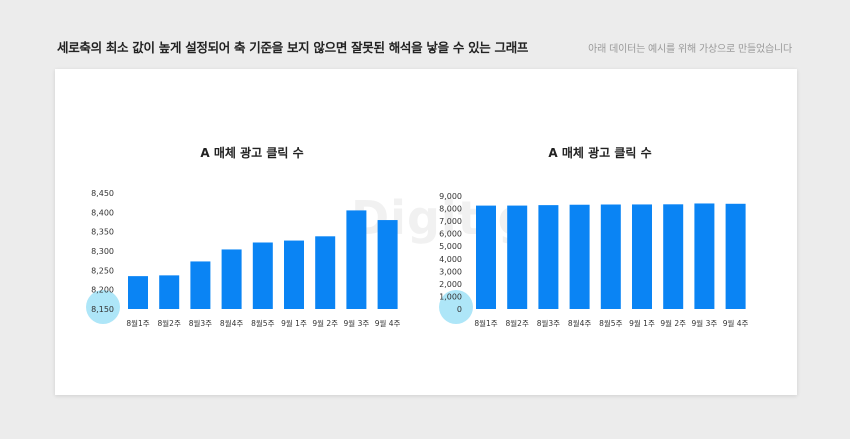 The width and height of the screenshot is (850, 439). Describe the element at coordinates (450, 209) in the screenshot. I see `y-tick-label: 8,000` at that location.